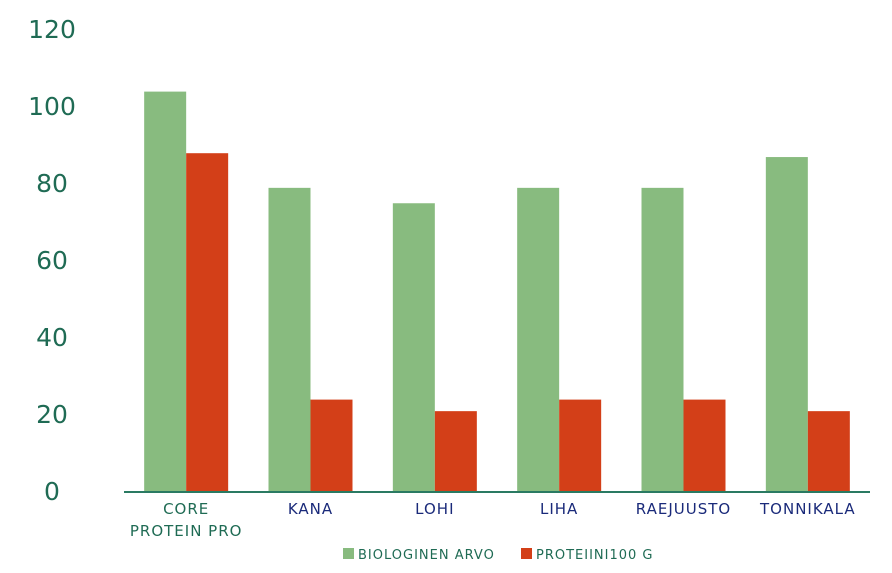 This screenshot has width=892, height=573. I want to click on y-axis-ticks: 0 20 40 60 80 100 120, so click(52, 260).